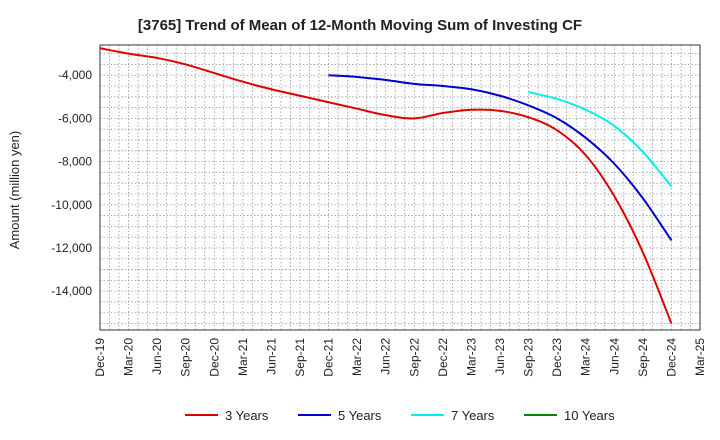 Image resolution: width=720 pixels, height=440 pixels. I want to click on legend-label-5-years: 5 Years, so click(360, 415).